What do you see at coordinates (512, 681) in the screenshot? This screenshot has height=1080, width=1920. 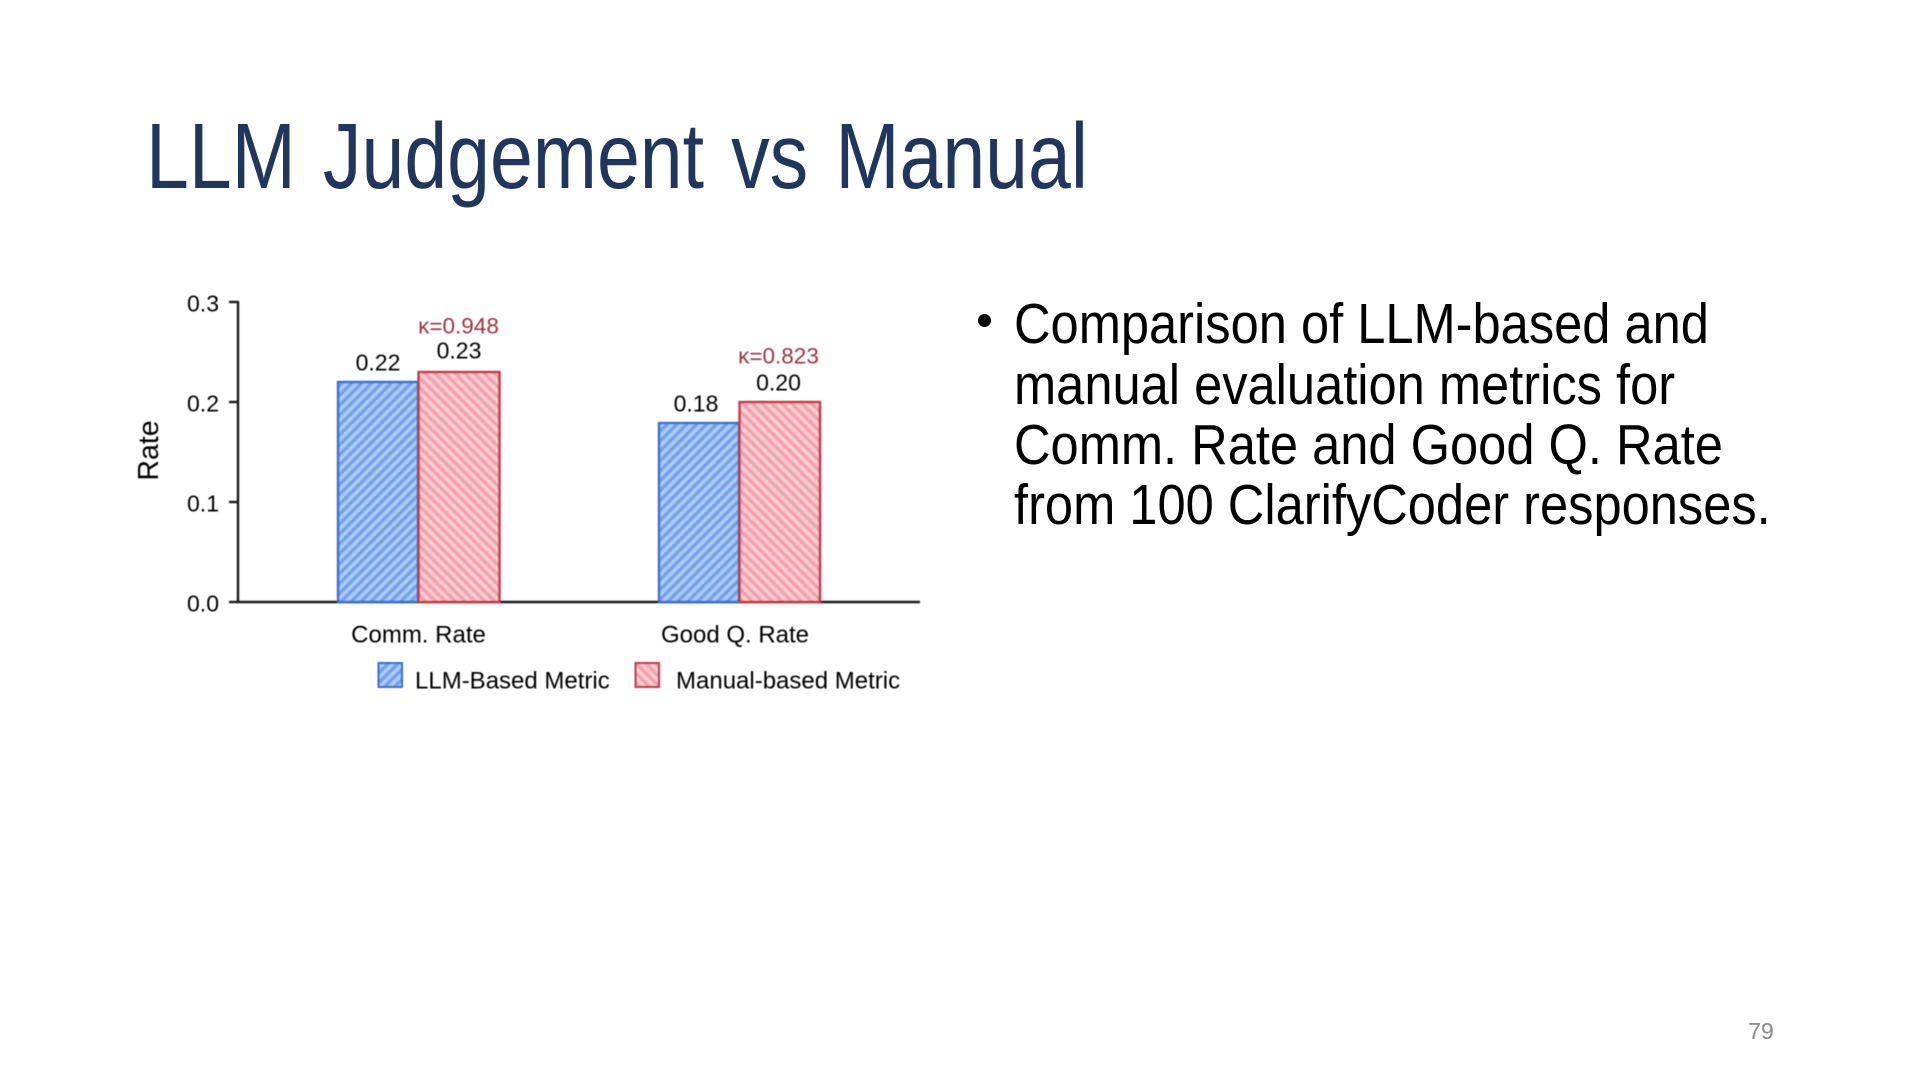 I see `svg-text: LLM-Based Metric` at bounding box center [512, 681].